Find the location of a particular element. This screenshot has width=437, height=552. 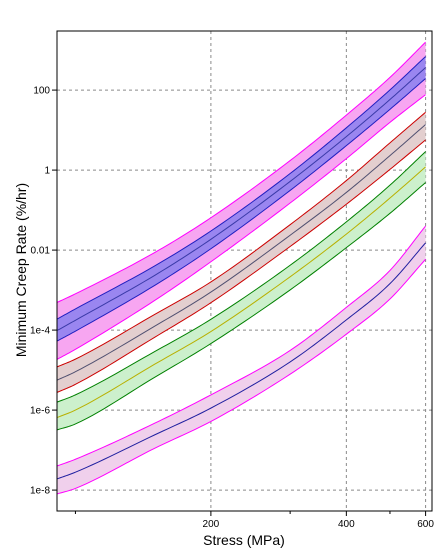

x-tick-label: 200 is located at coordinates (211, 524).